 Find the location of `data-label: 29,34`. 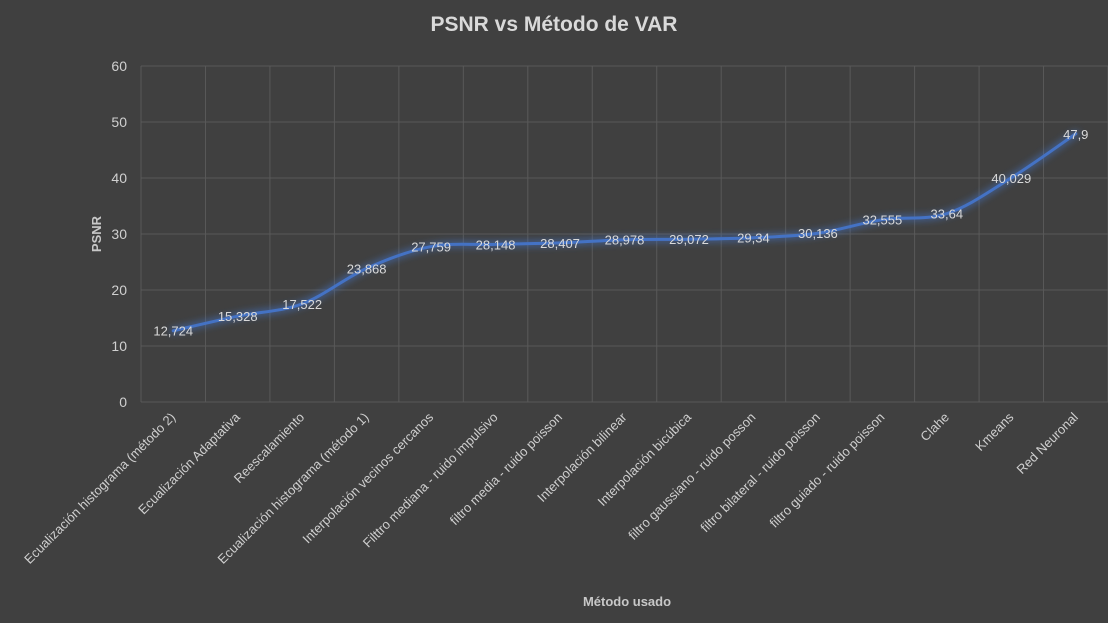

data-label: 29,34 is located at coordinates (753, 238).